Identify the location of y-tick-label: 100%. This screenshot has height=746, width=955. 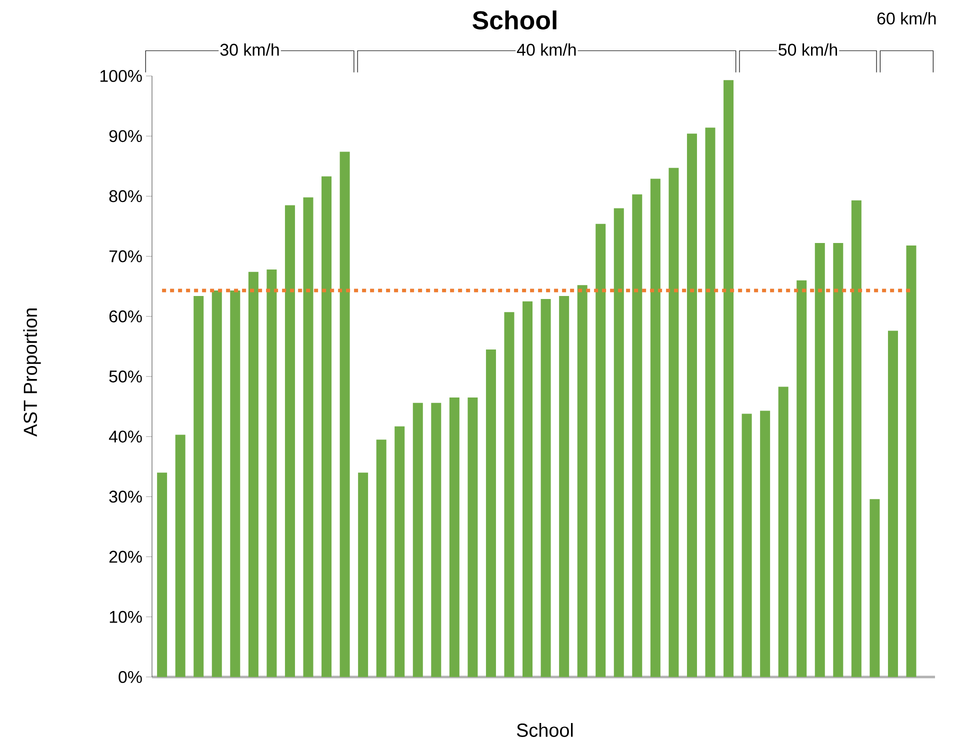
(121, 76).